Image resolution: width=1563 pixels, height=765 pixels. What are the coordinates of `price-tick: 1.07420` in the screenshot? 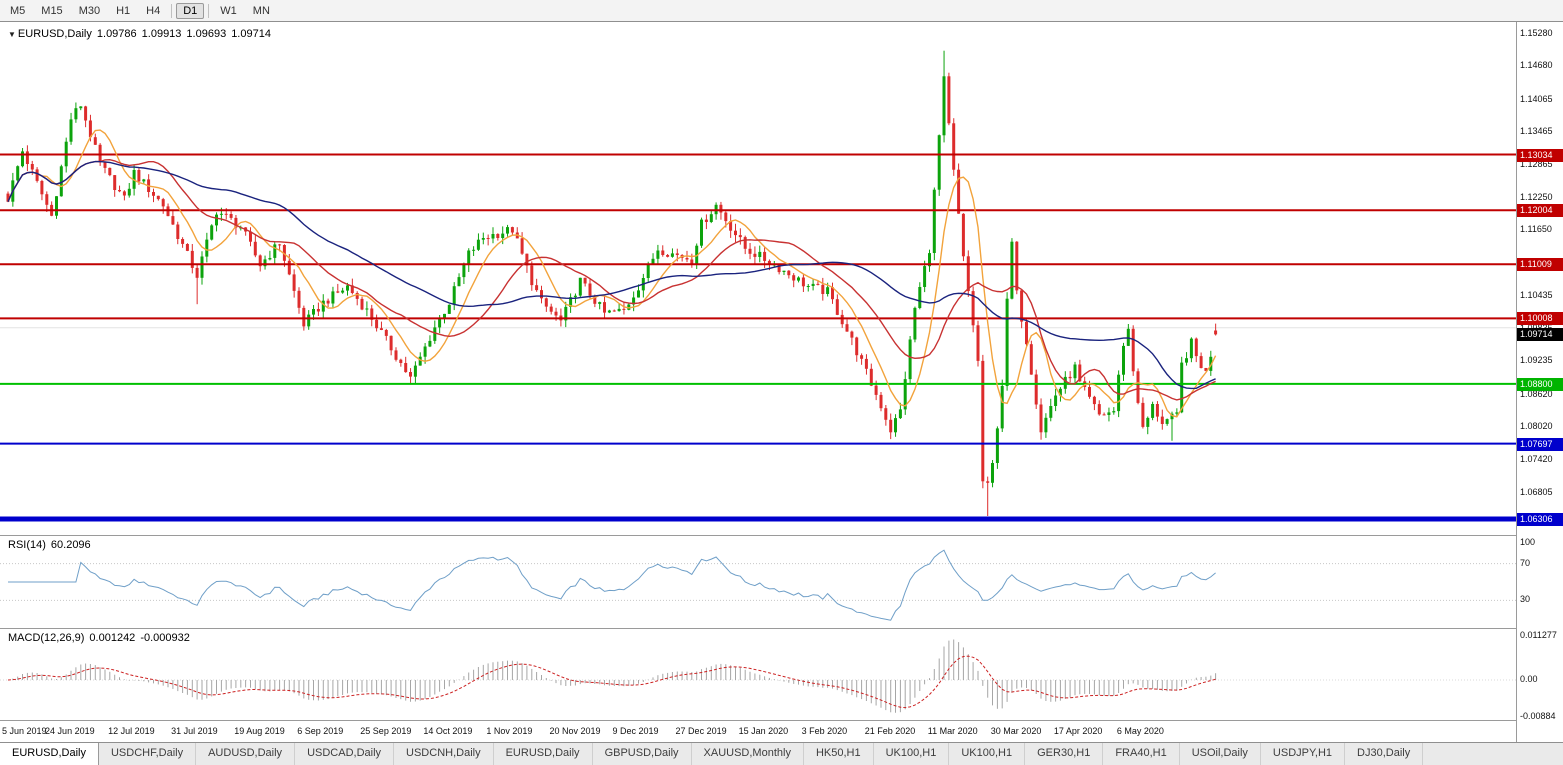 It's located at (1536, 458).